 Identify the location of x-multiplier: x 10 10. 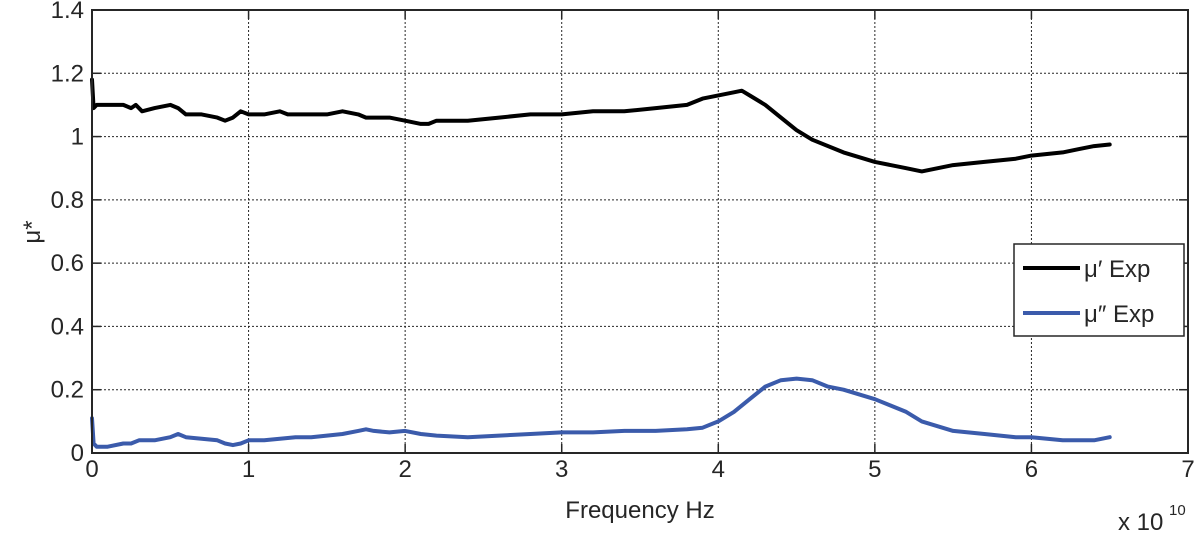
(1152, 517).